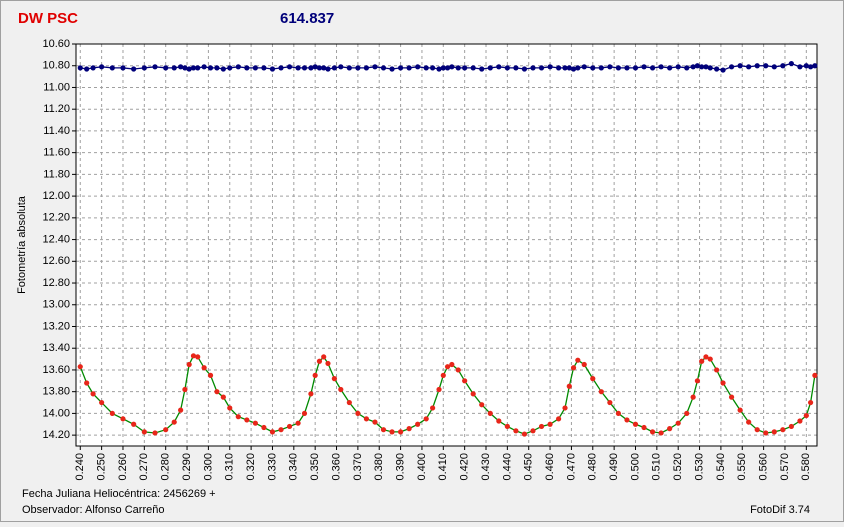  I want to click on y-tick-label: 13.20, so click(56, 326).